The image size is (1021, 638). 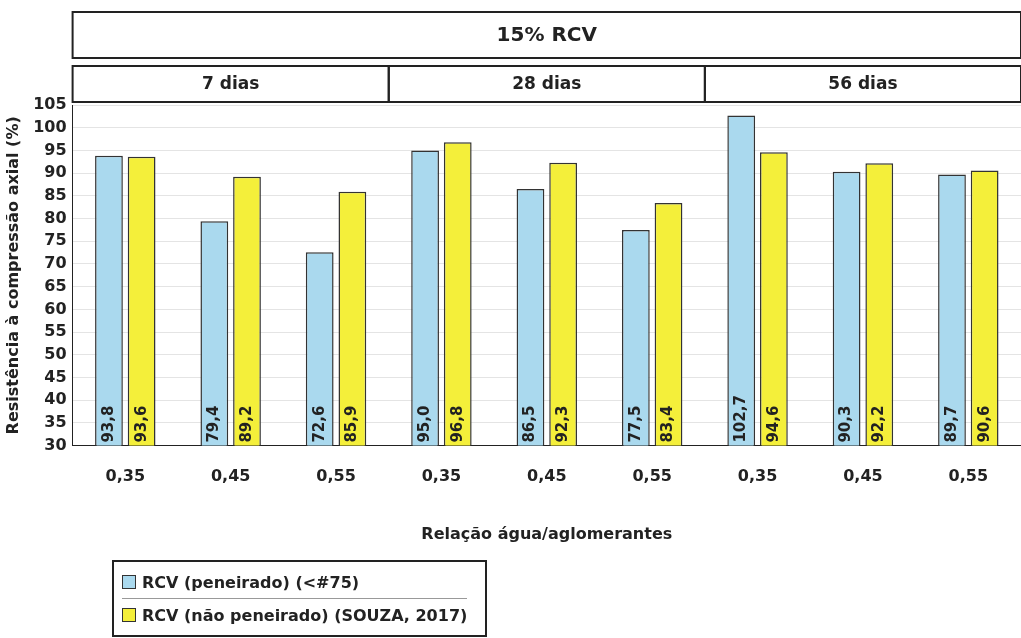 I want to click on data-label: 89,7, so click(x=950, y=424).